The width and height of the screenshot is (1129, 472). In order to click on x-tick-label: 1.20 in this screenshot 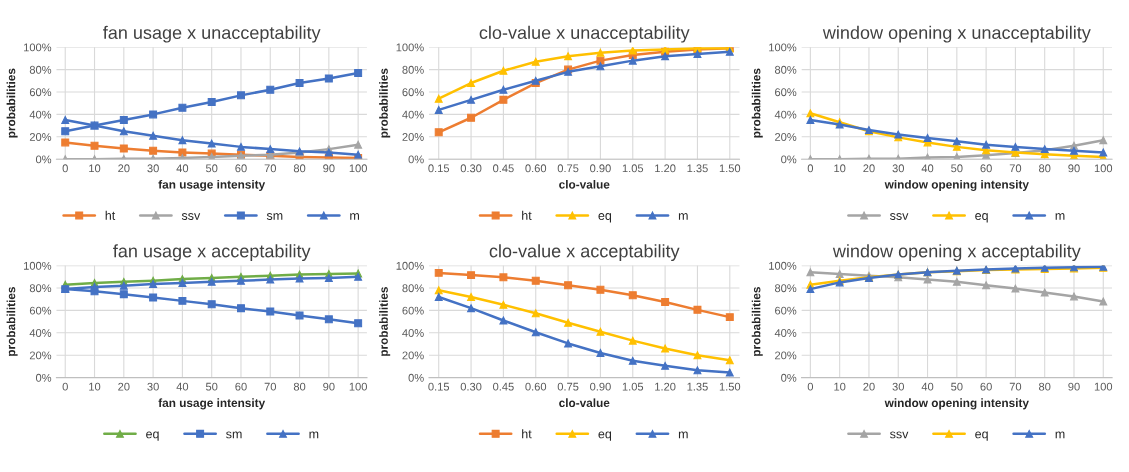, I will do `click(665, 386)`.